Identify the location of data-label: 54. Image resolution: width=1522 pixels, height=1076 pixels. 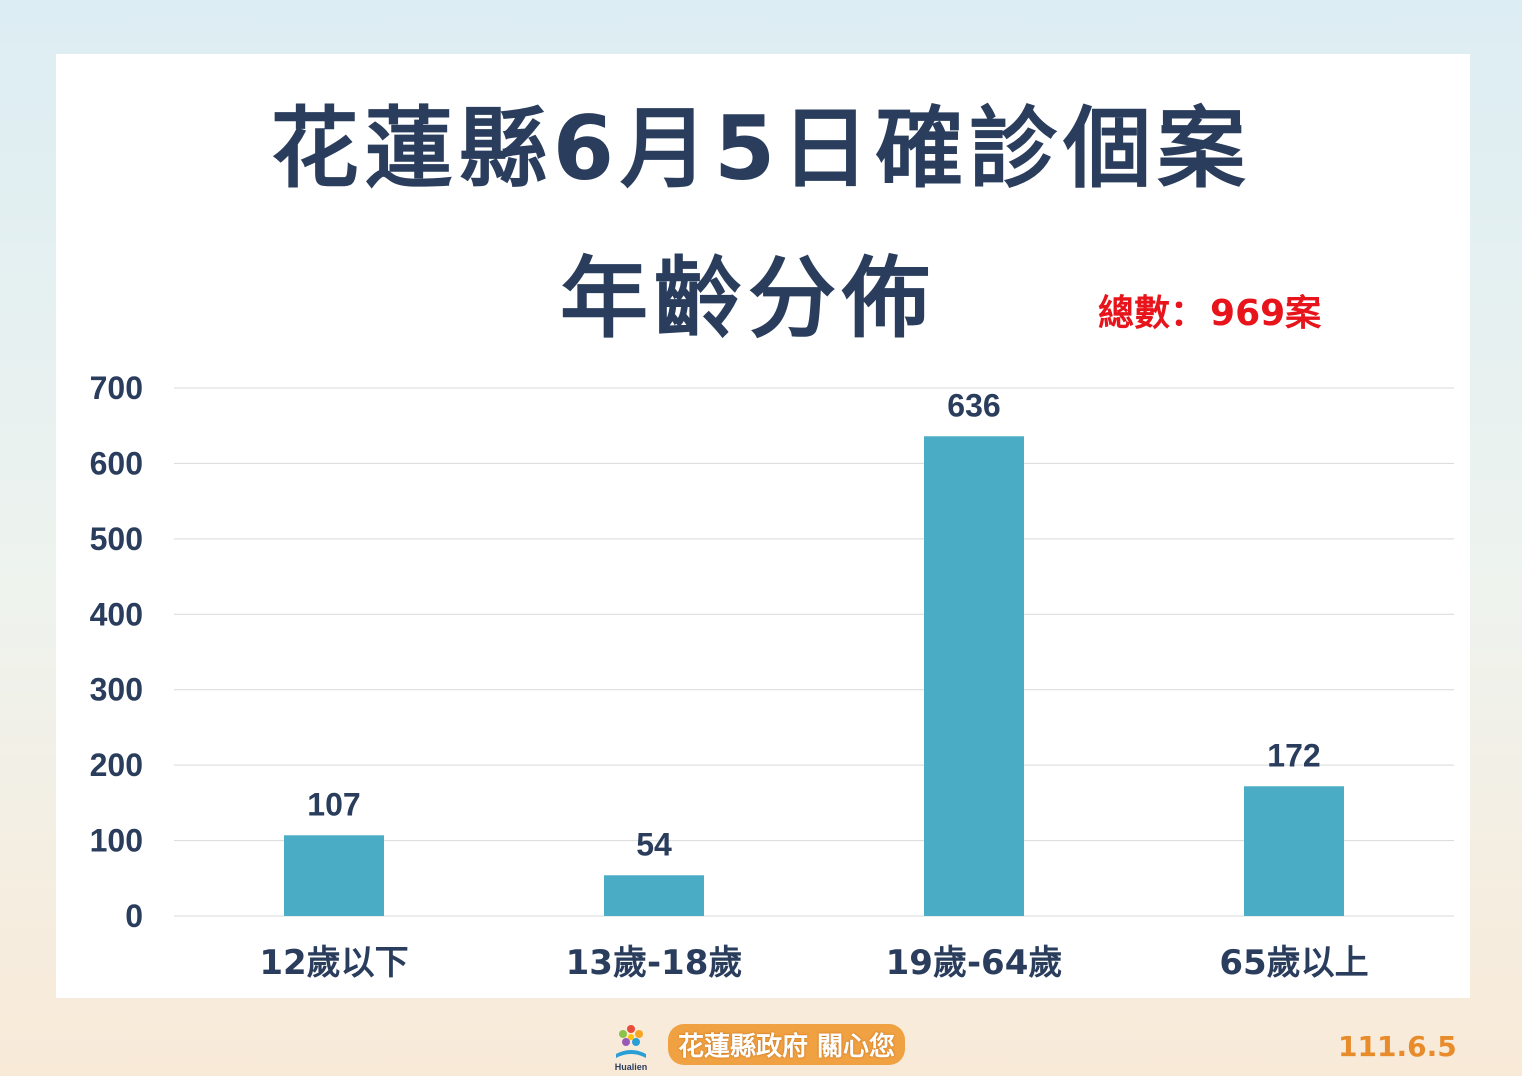
(654, 844).